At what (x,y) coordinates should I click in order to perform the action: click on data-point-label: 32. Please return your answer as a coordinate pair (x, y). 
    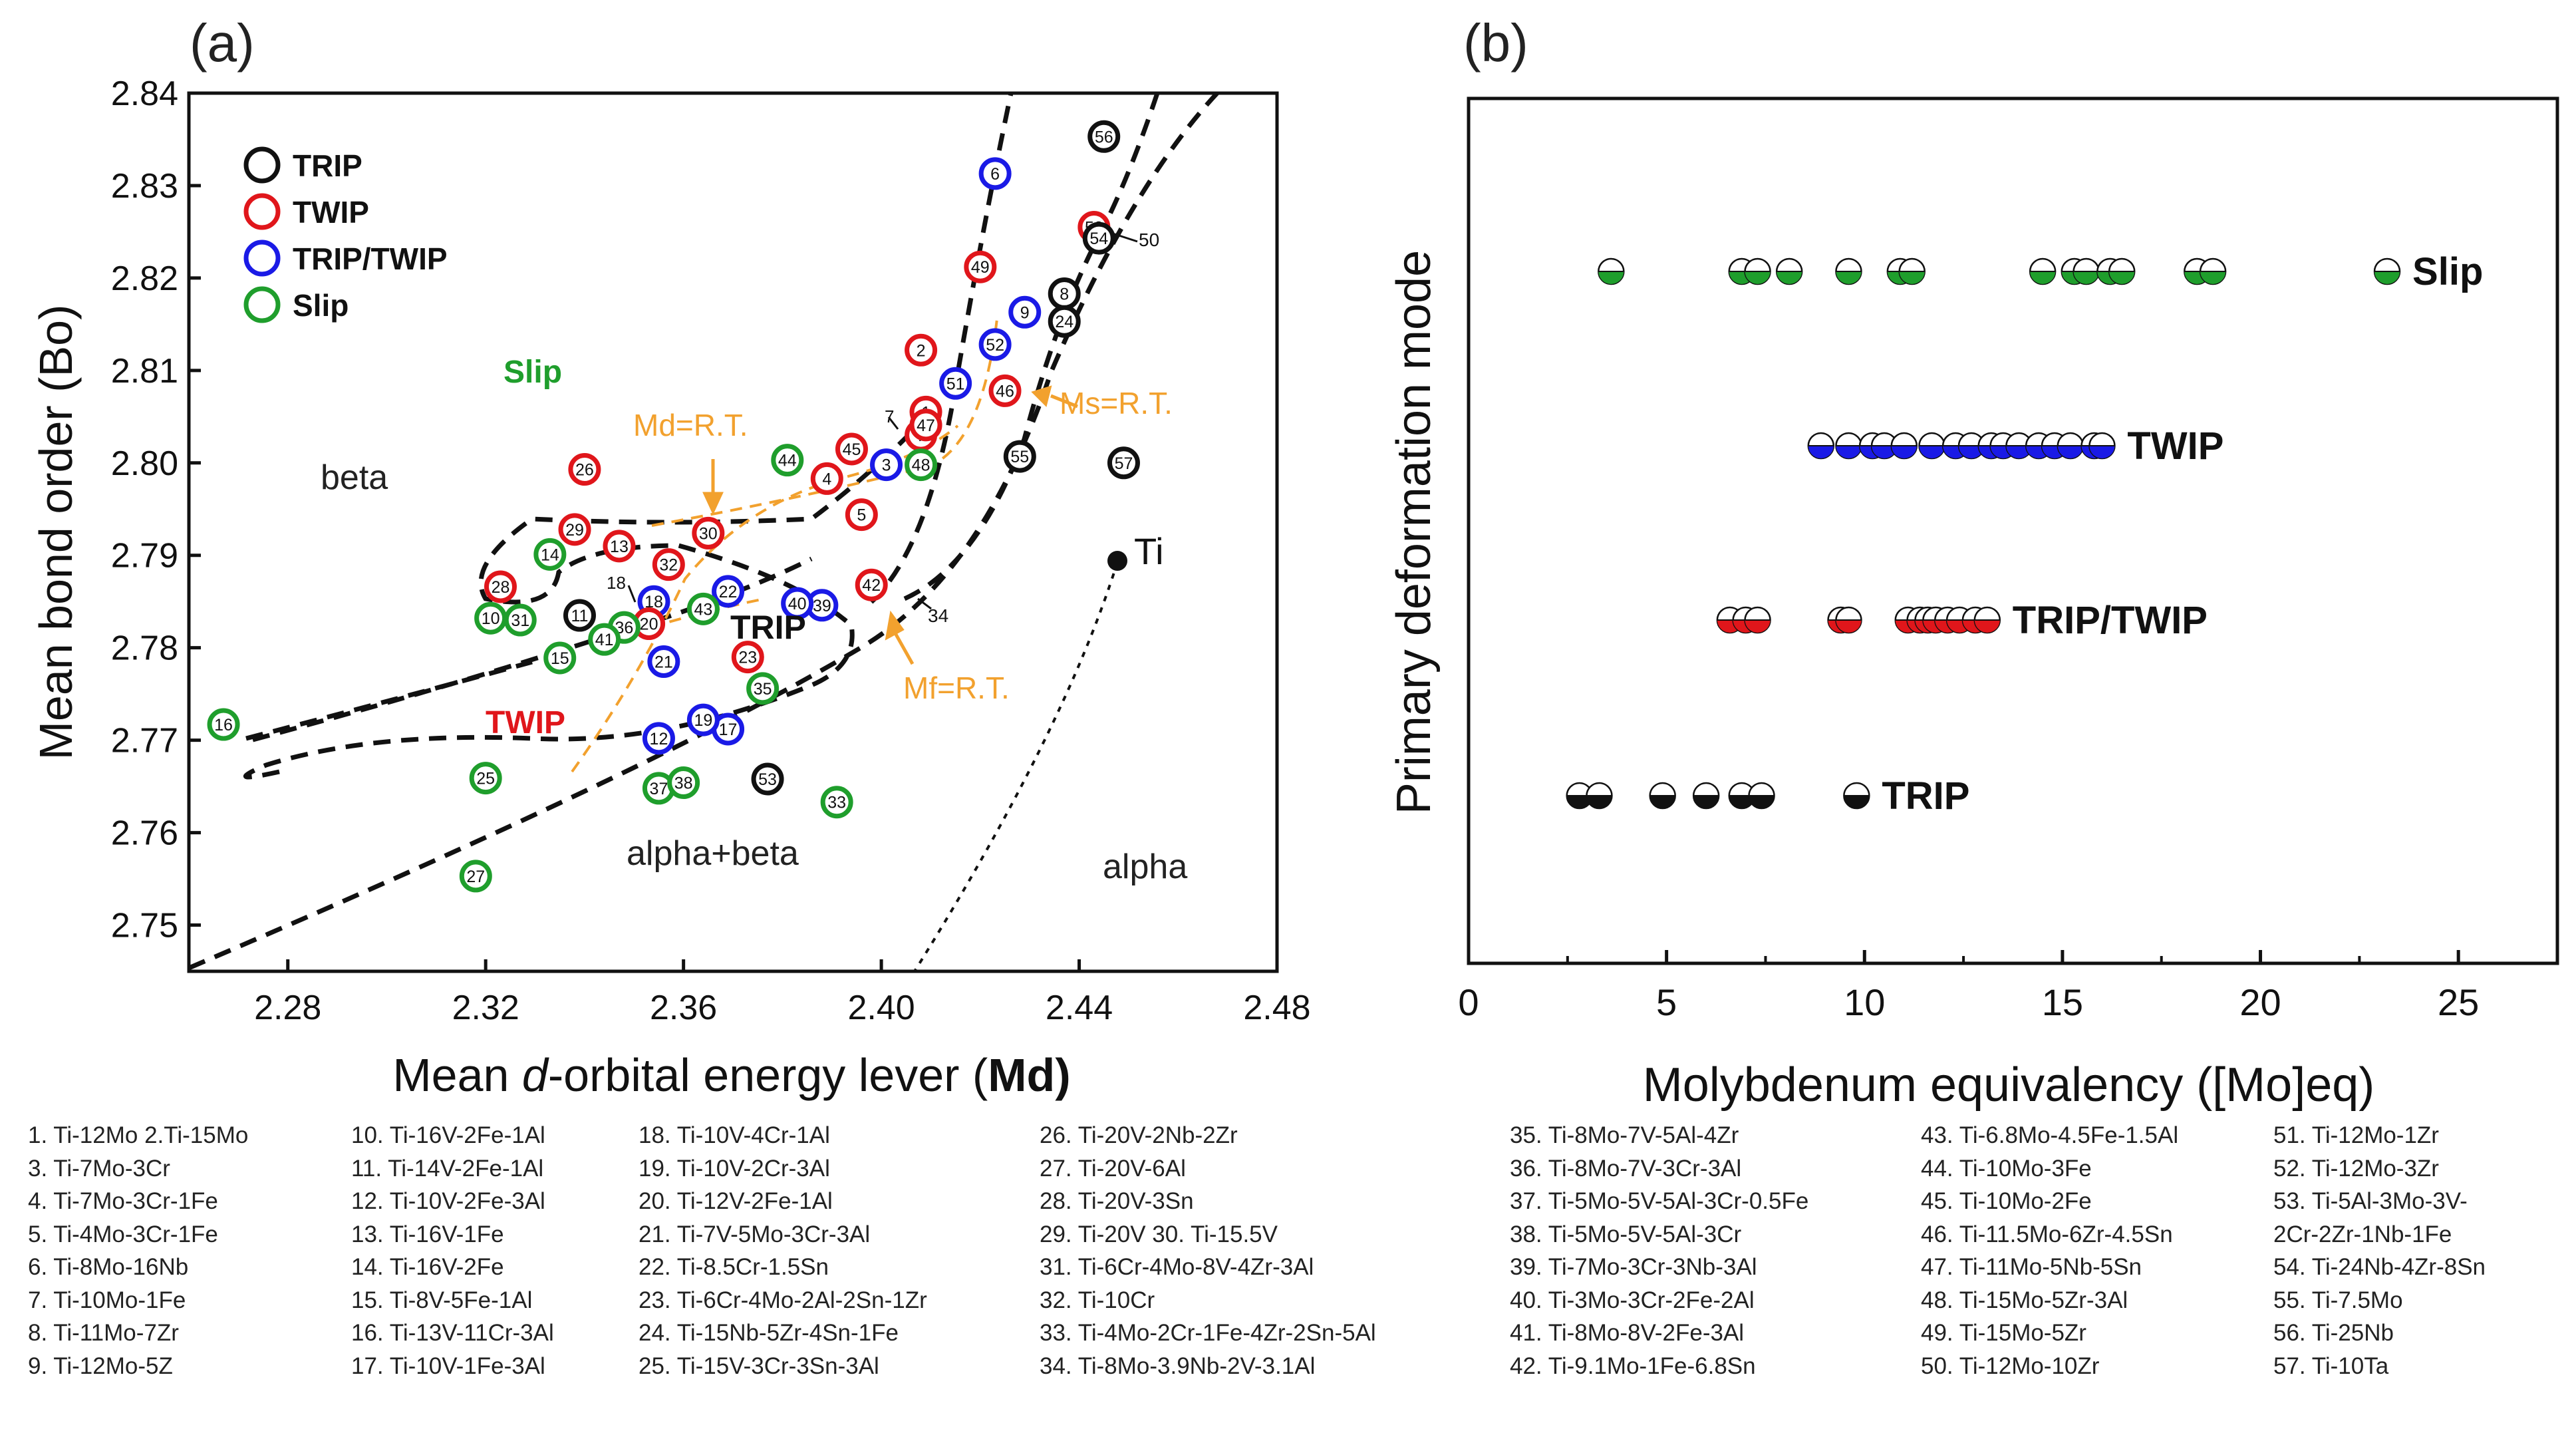
    Looking at the image, I should click on (668, 565).